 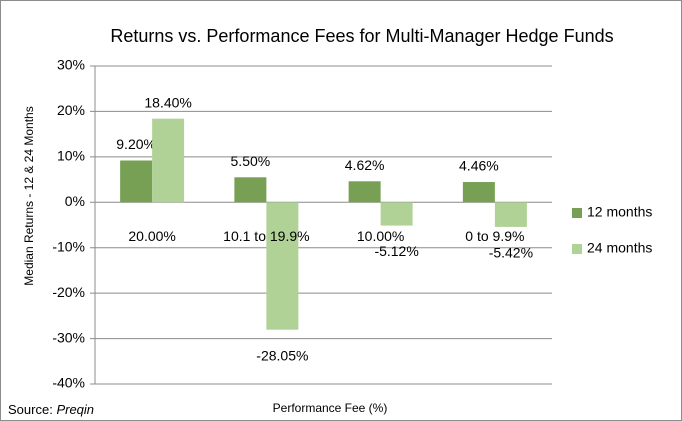 What do you see at coordinates (71, 110) in the screenshot?
I see `y-tick-label: 20%` at bounding box center [71, 110].